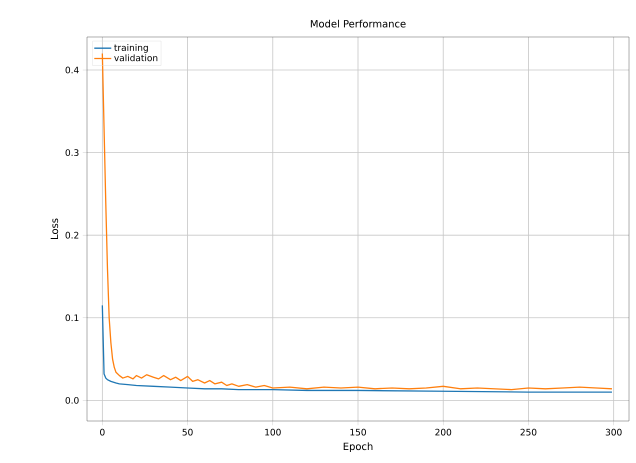 The width and height of the screenshot is (636, 463). I want to click on y-tick-label: 0.4, so click(72, 70).